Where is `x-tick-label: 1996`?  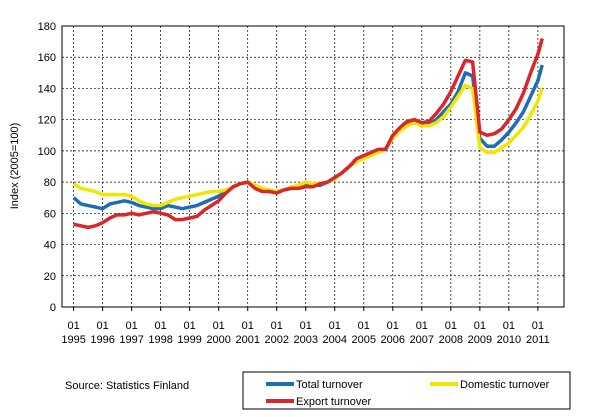 x-tick-label: 1996 is located at coordinates (102, 340).